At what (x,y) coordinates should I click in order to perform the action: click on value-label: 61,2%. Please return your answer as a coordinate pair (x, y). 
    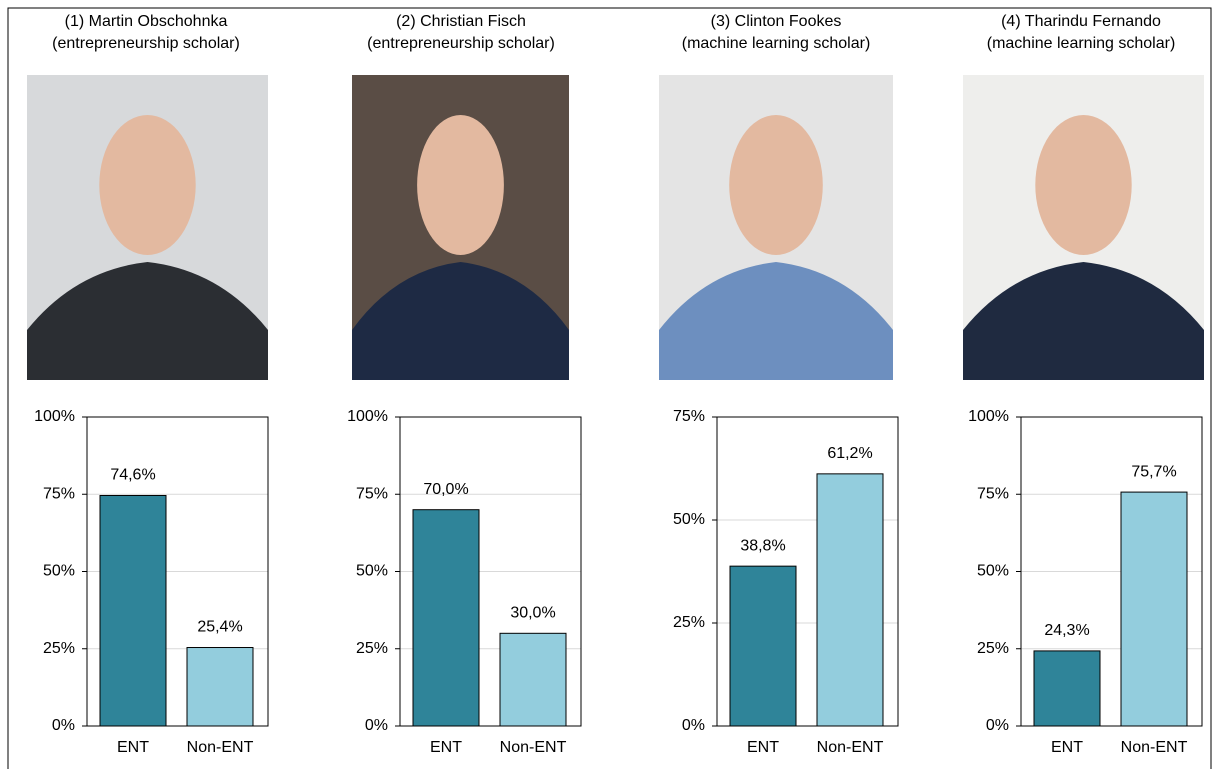
    Looking at the image, I should click on (849, 453).